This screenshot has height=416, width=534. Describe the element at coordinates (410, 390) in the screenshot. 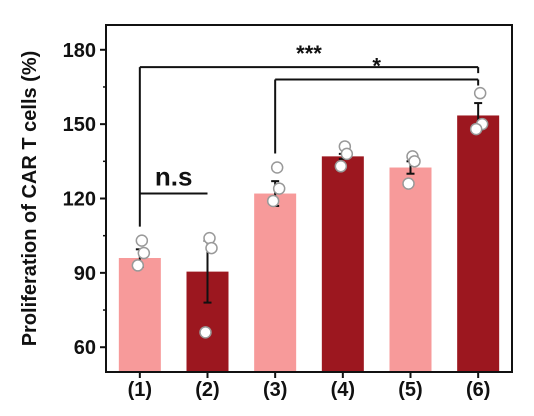

I see `x-tick-label: (5)` at that location.